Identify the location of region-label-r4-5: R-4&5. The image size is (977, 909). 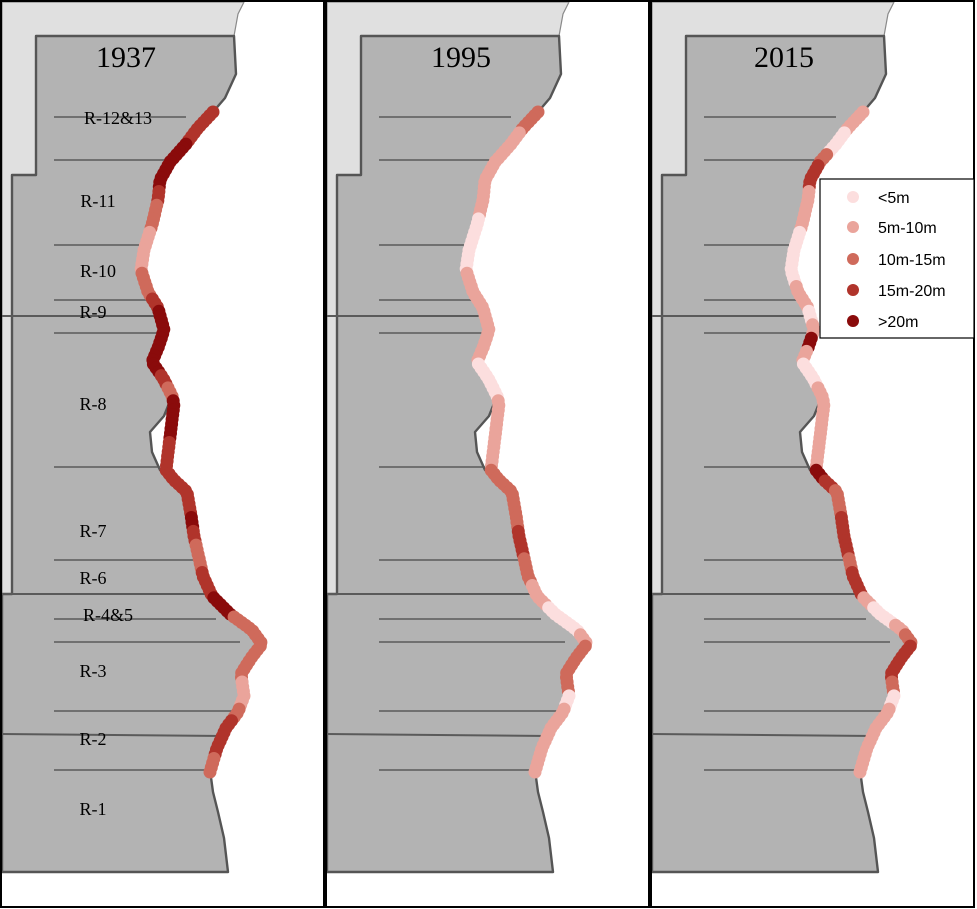
(108, 615).